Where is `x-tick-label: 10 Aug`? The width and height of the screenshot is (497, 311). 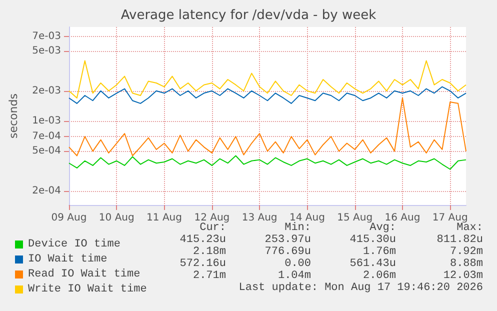
x-tick-label: 10 Aug is located at coordinates (116, 218).